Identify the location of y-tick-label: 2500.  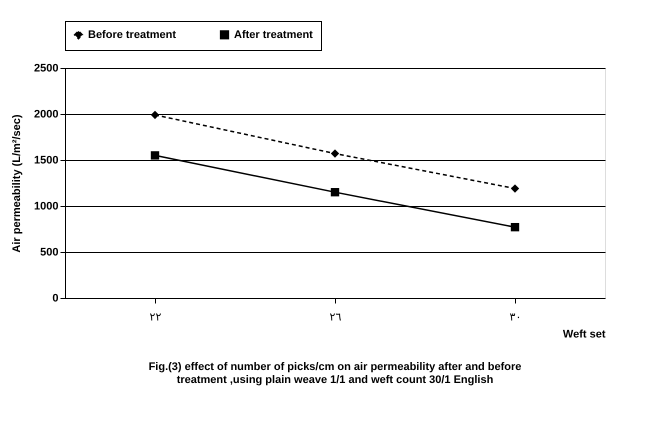
(46, 68).